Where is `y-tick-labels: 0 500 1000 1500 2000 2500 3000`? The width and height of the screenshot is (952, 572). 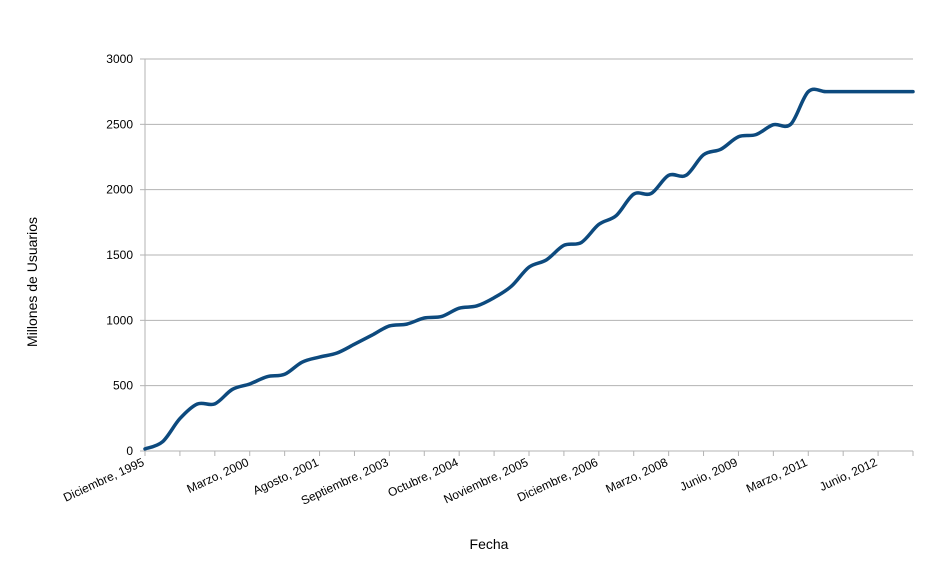 y-tick-labels: 0 500 1000 1500 2000 2500 3000 is located at coordinates (119, 255).